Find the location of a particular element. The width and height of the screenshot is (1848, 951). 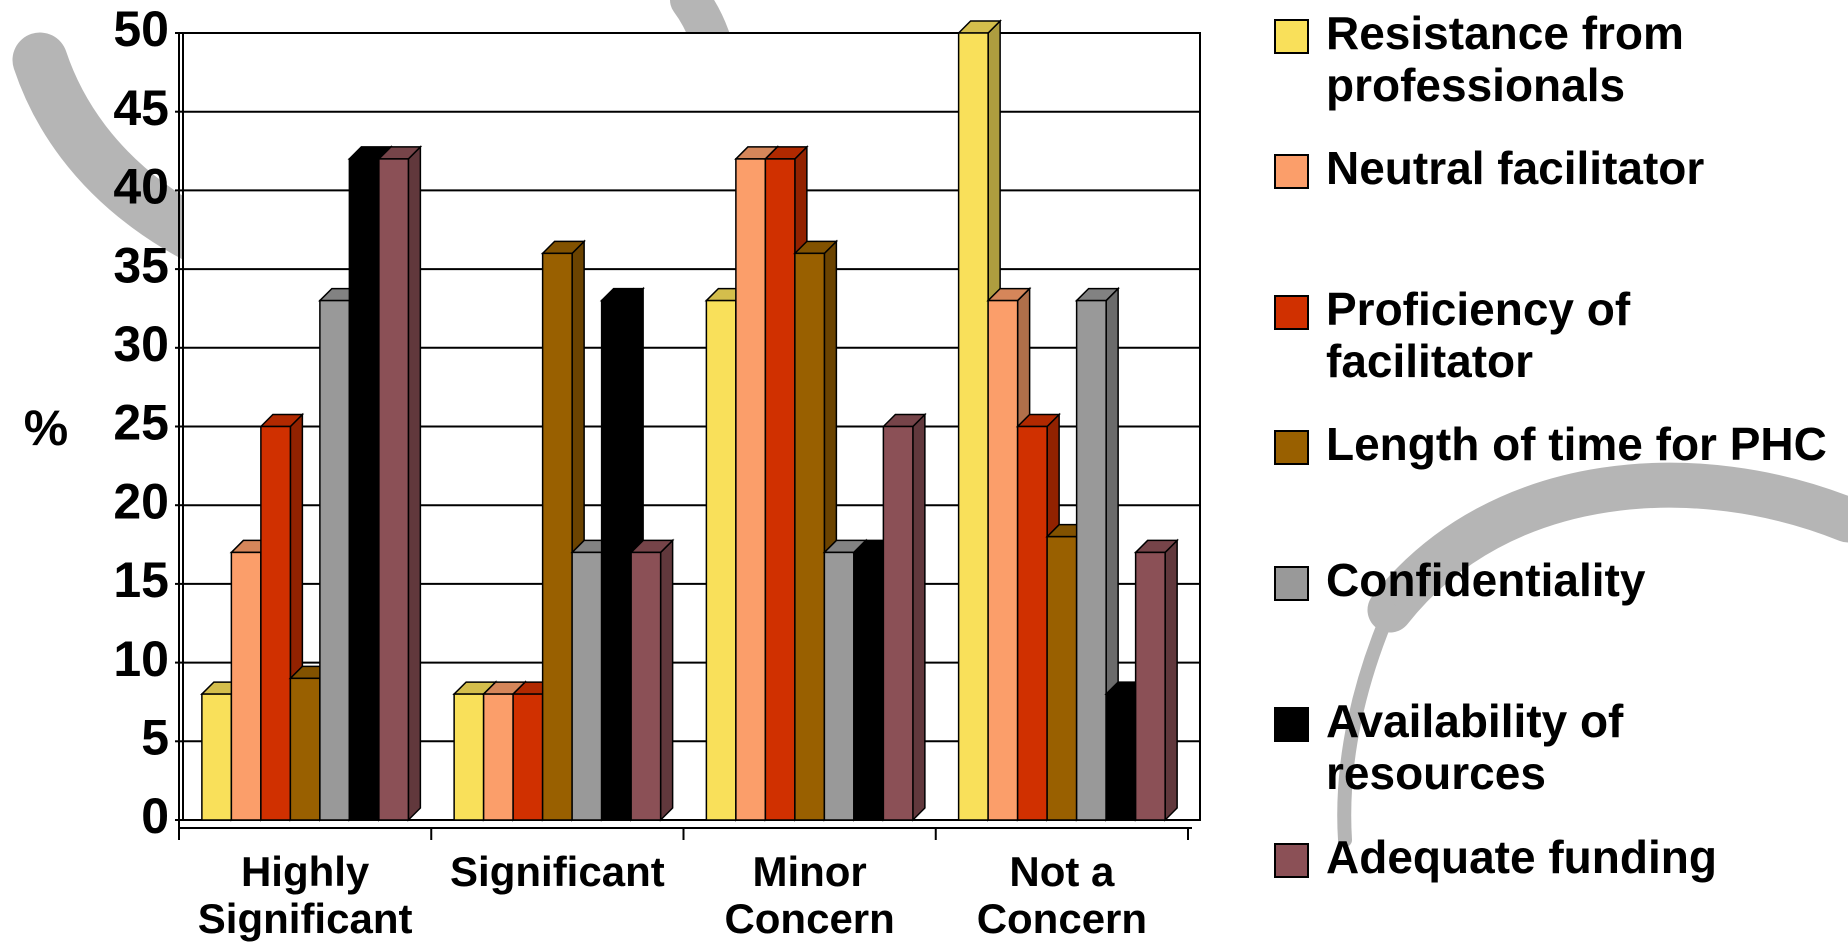

legend-label: Length of time for PHC is located at coordinates (1576, 444).